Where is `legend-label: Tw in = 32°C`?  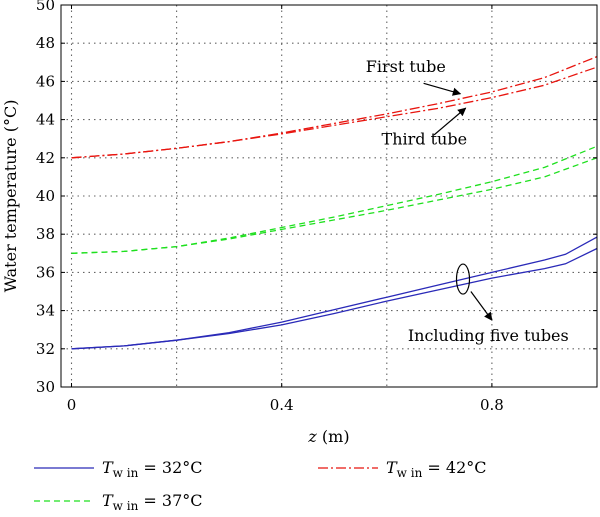
legend-label: Tw in = 32°C is located at coordinates (152, 469).